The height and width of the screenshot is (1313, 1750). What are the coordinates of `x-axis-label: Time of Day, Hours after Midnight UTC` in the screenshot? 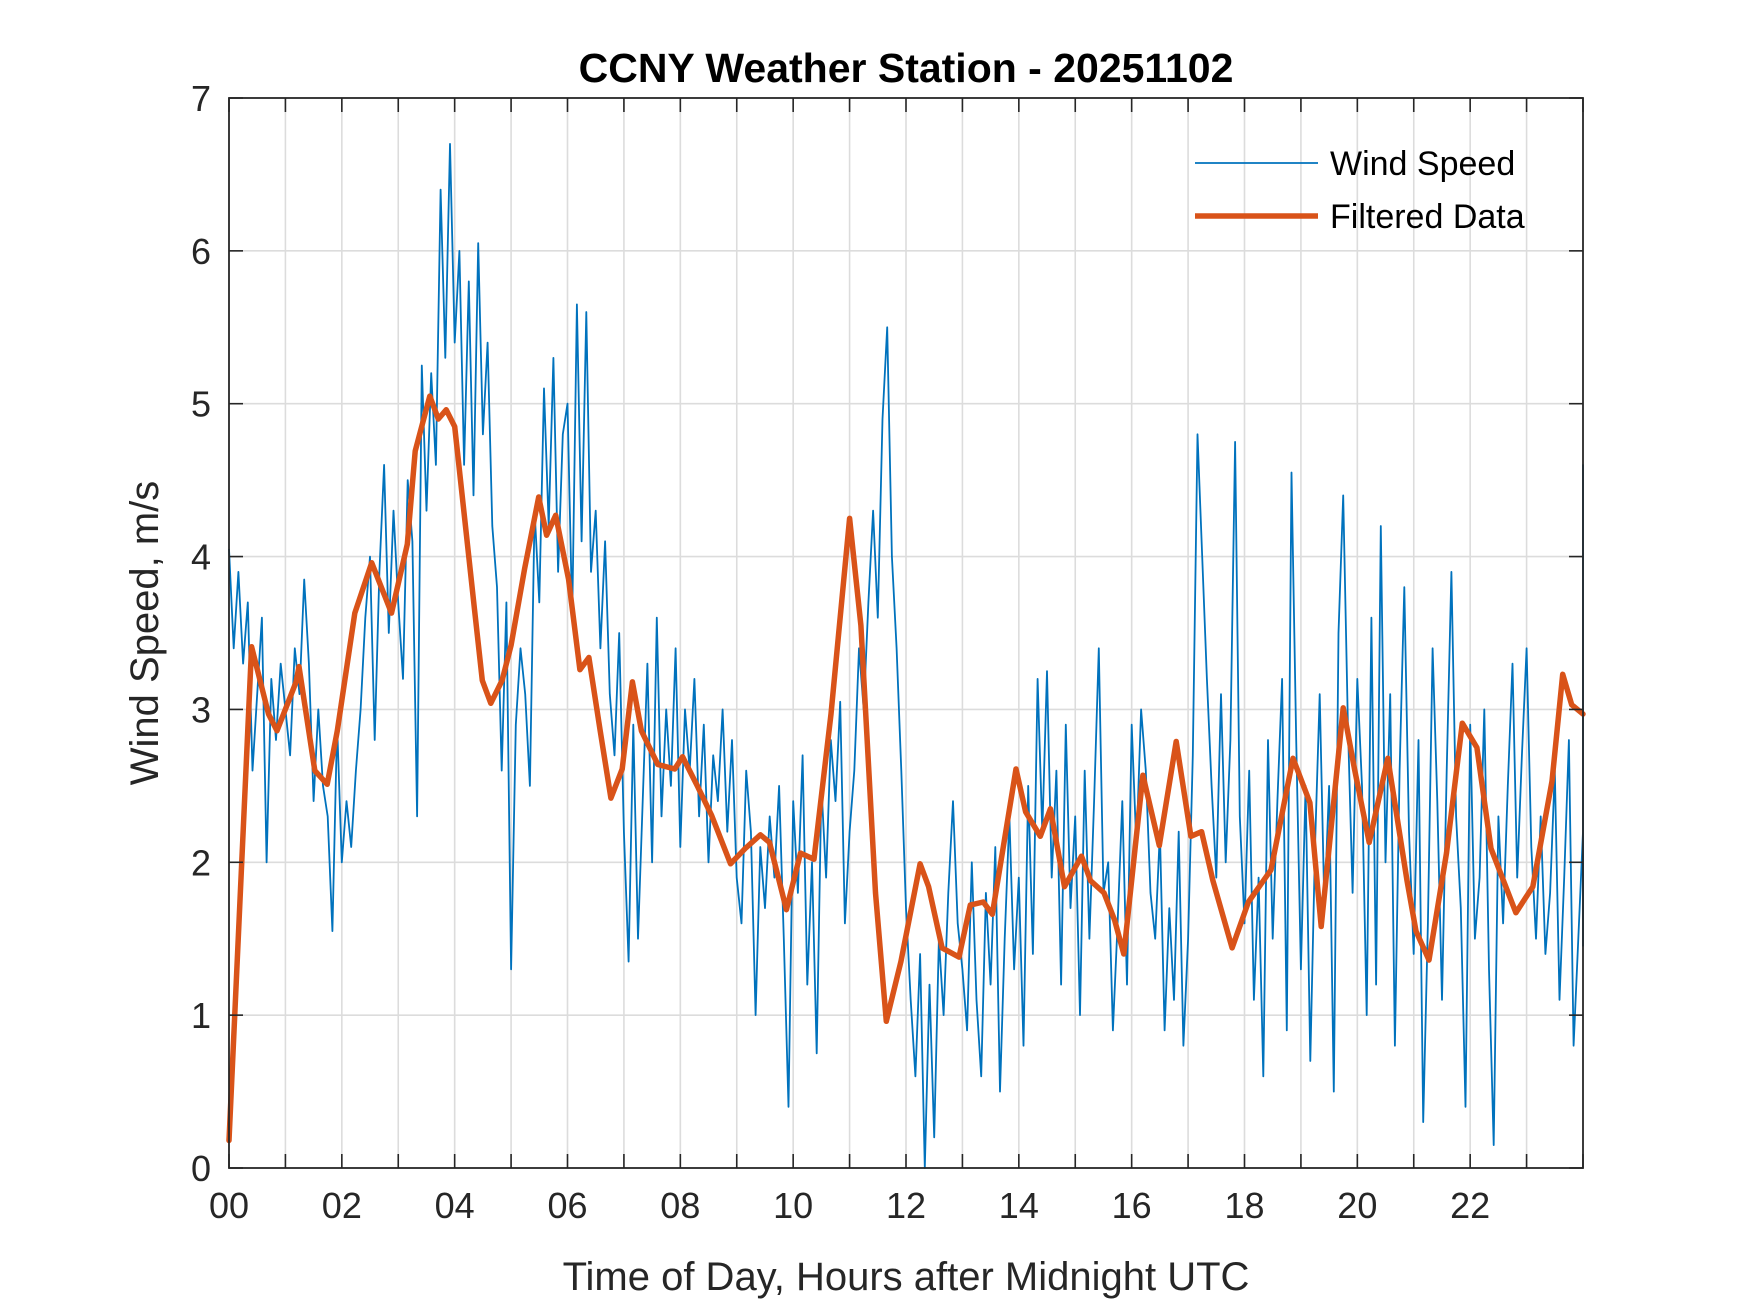 It's located at (906, 1277).